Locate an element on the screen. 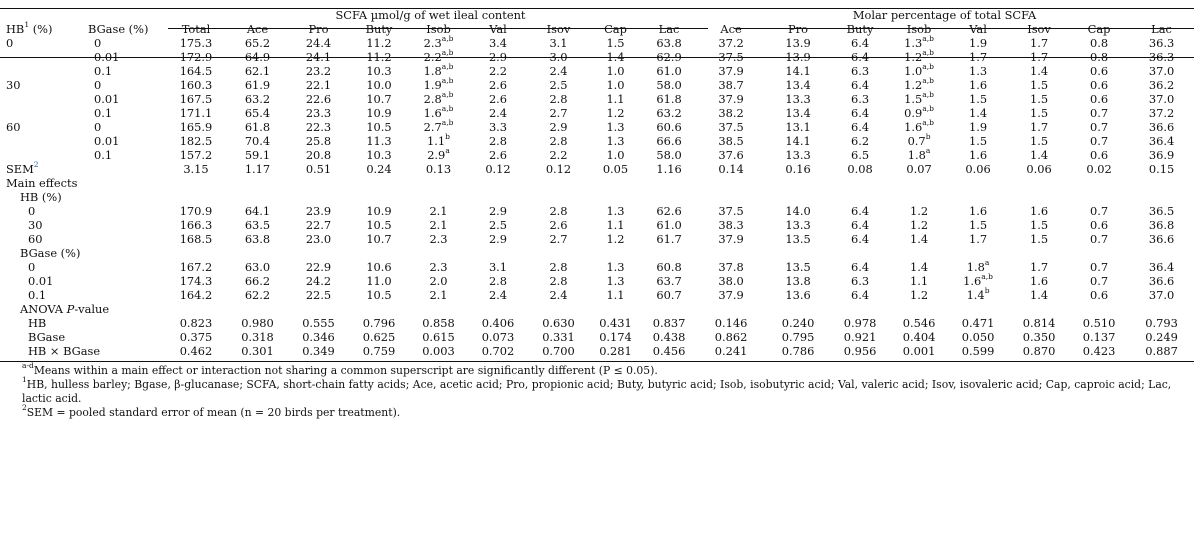 This screenshot has width=1194, height=556. table-cell: 2.7a,b is located at coordinates (438, 126).